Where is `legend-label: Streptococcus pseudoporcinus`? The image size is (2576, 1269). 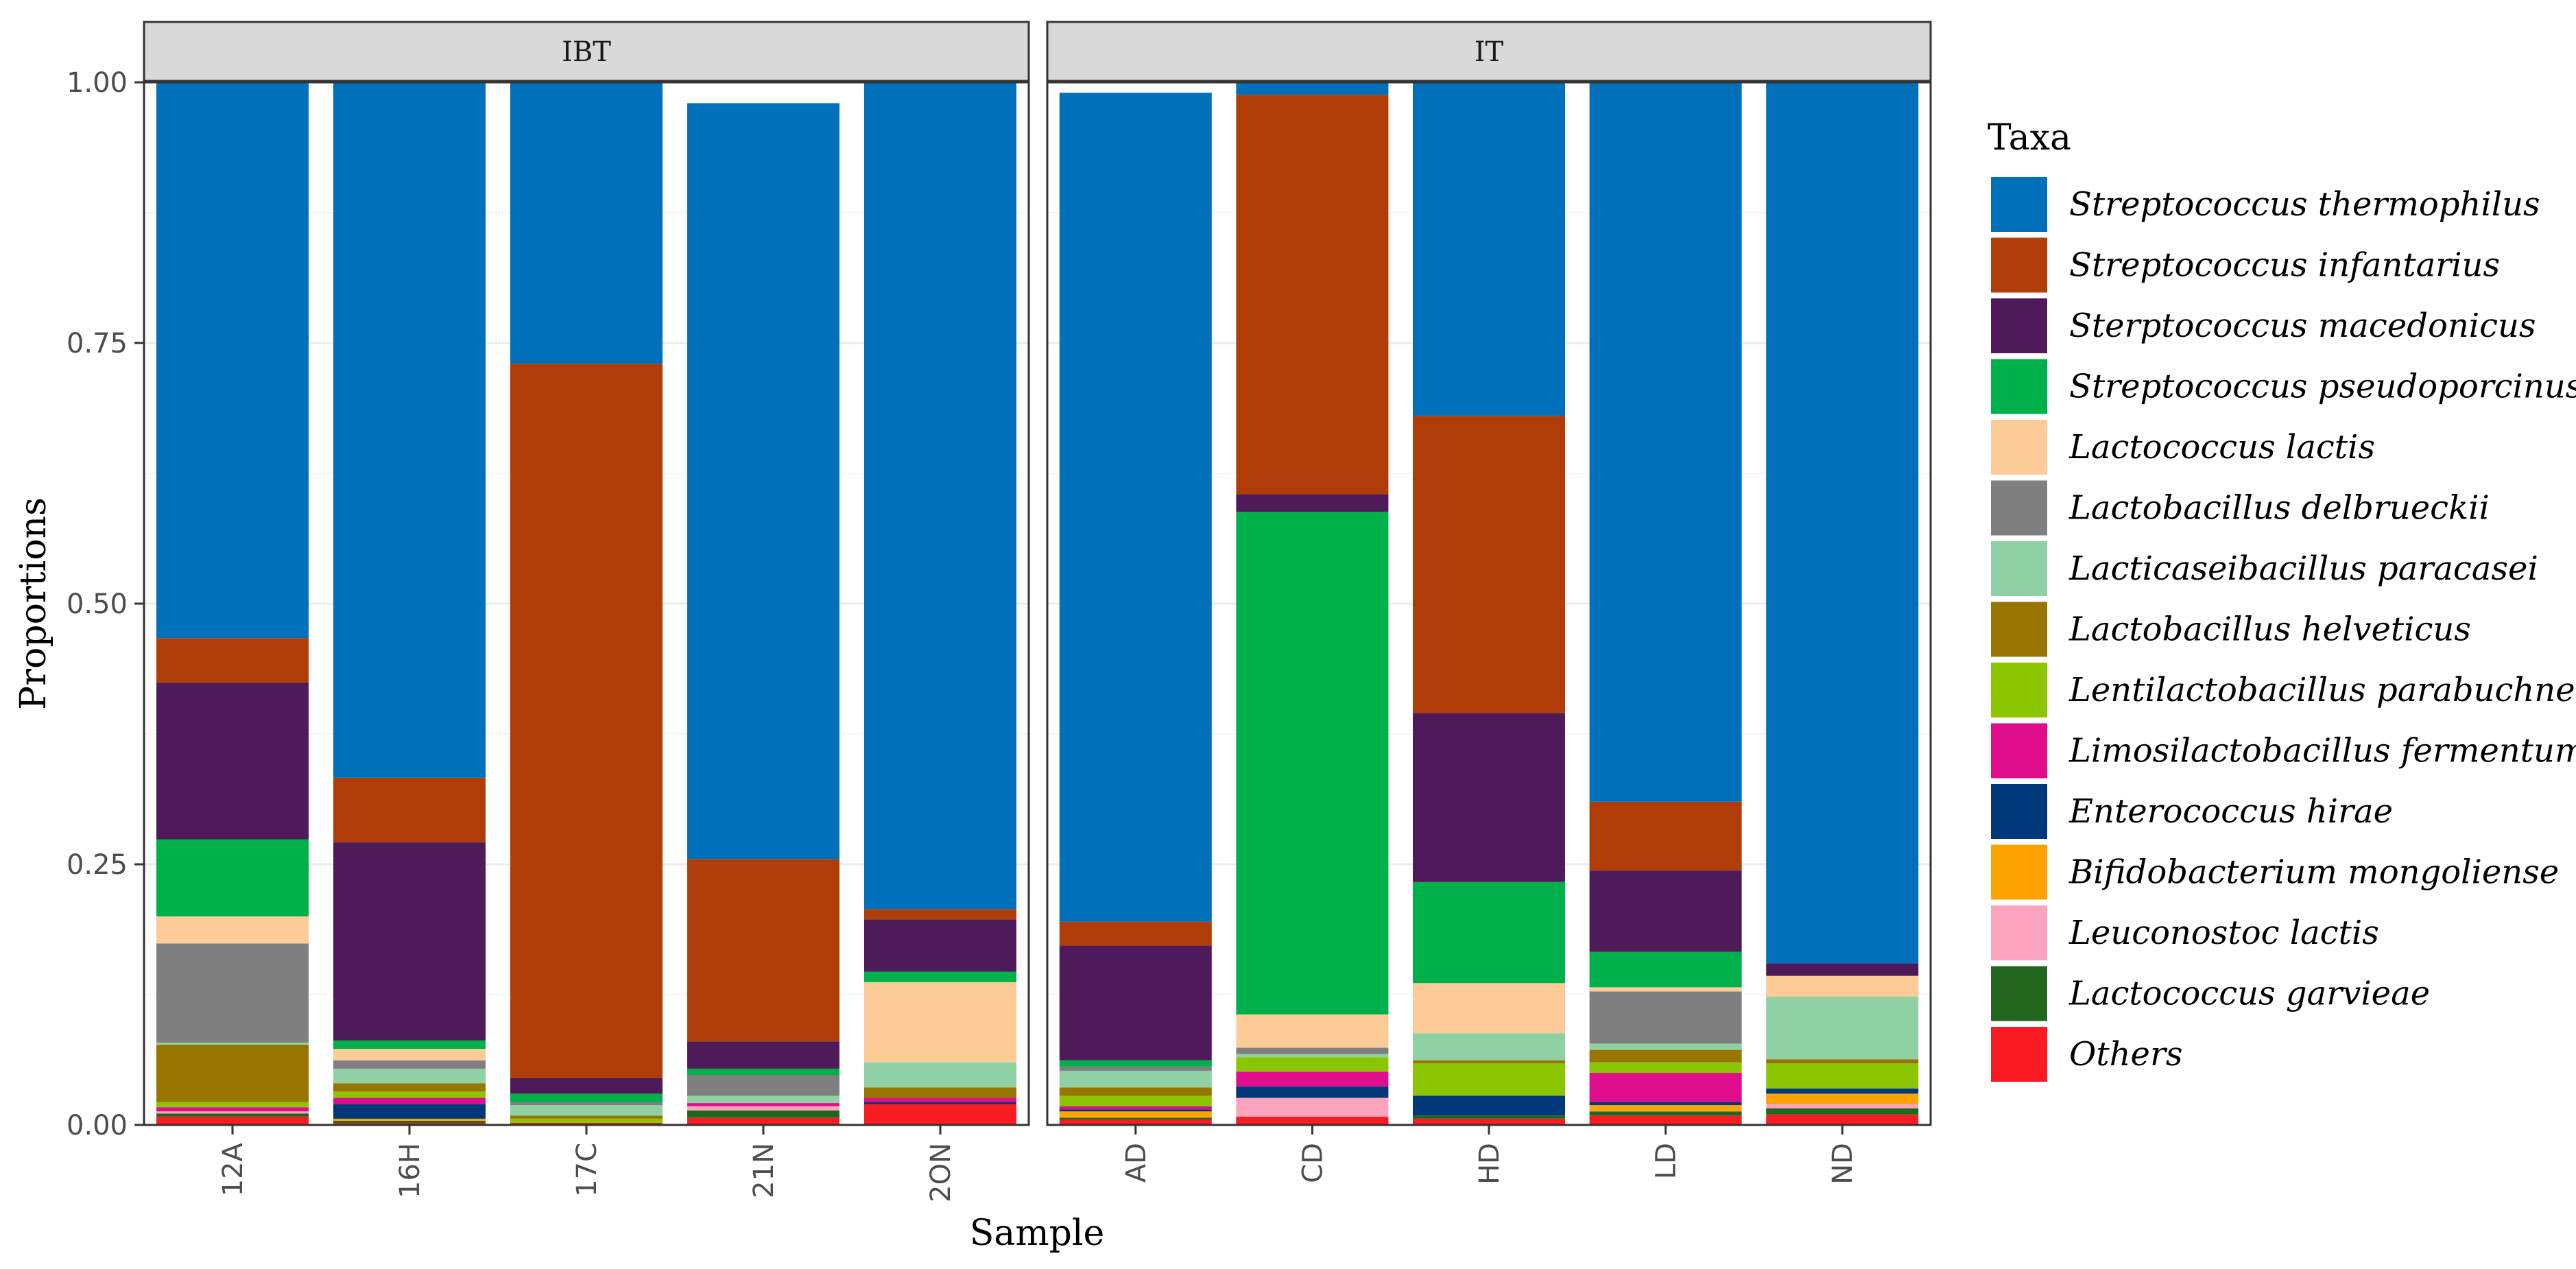 legend-label: Streptococcus pseudoporcinus is located at coordinates (2322, 387).